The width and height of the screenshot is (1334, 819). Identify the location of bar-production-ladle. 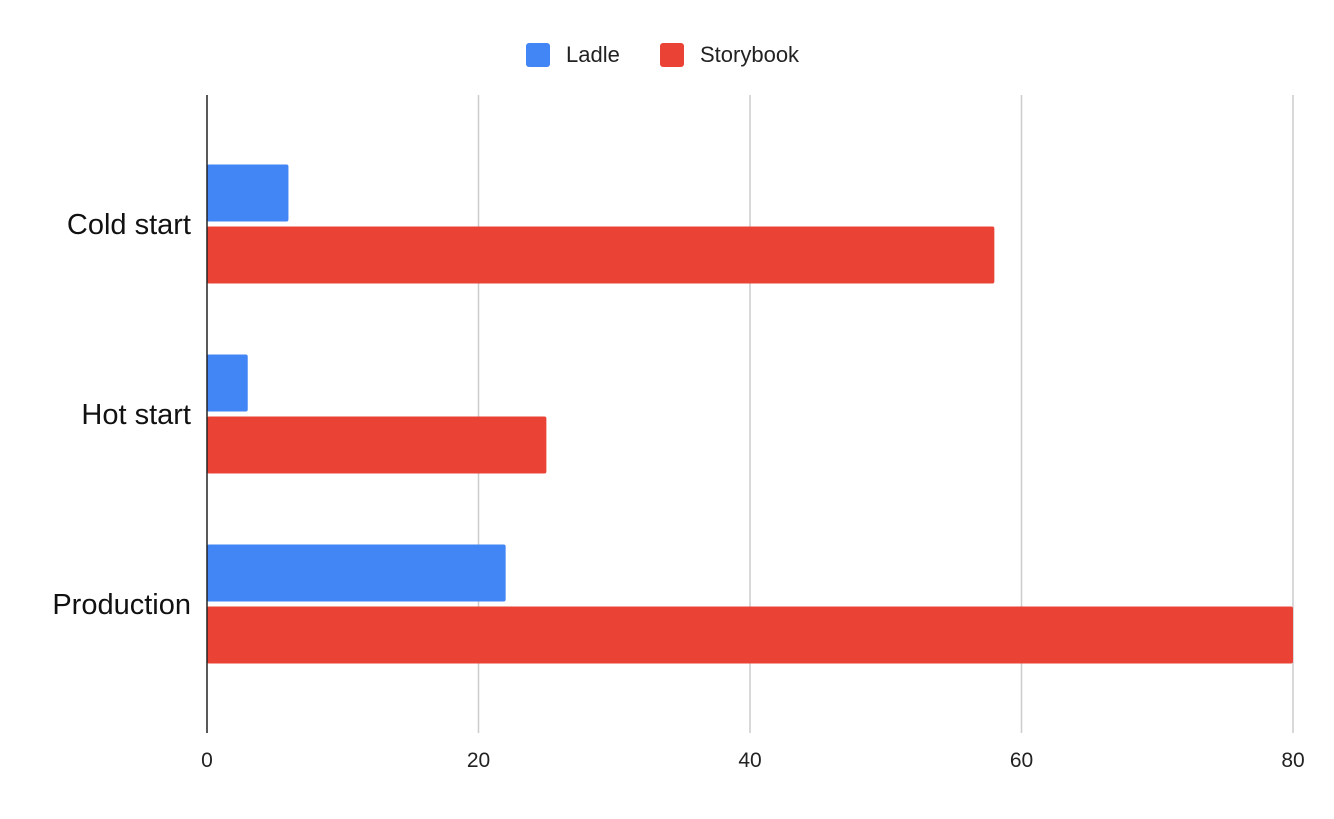
(356, 573).